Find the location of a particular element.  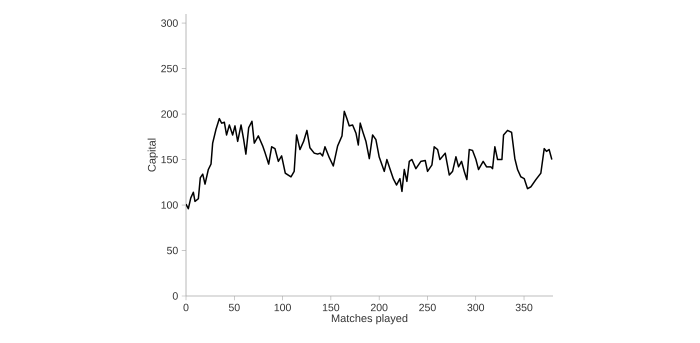

y-tick-label: 0 is located at coordinates (175, 296).